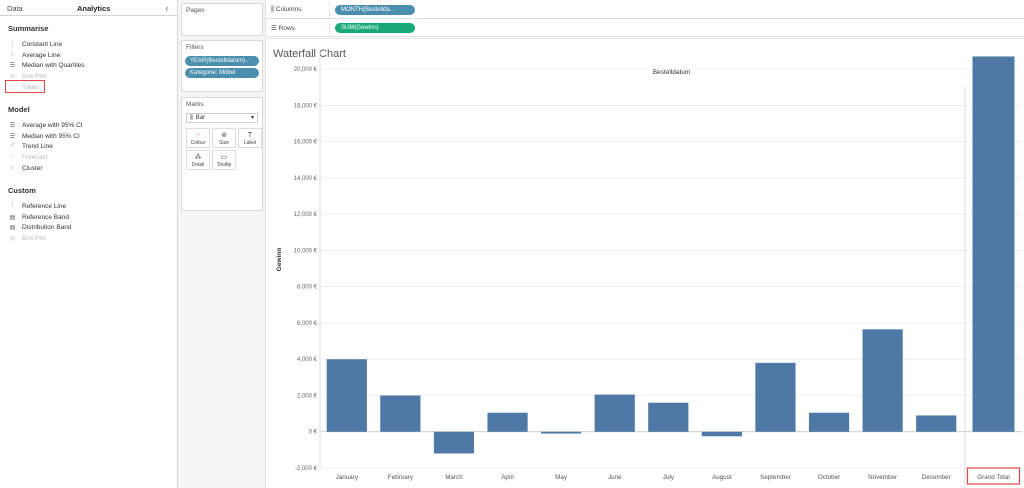 The width and height of the screenshot is (1024, 488). I want to click on rows-pill: SUM(Gewinn), so click(375, 28).